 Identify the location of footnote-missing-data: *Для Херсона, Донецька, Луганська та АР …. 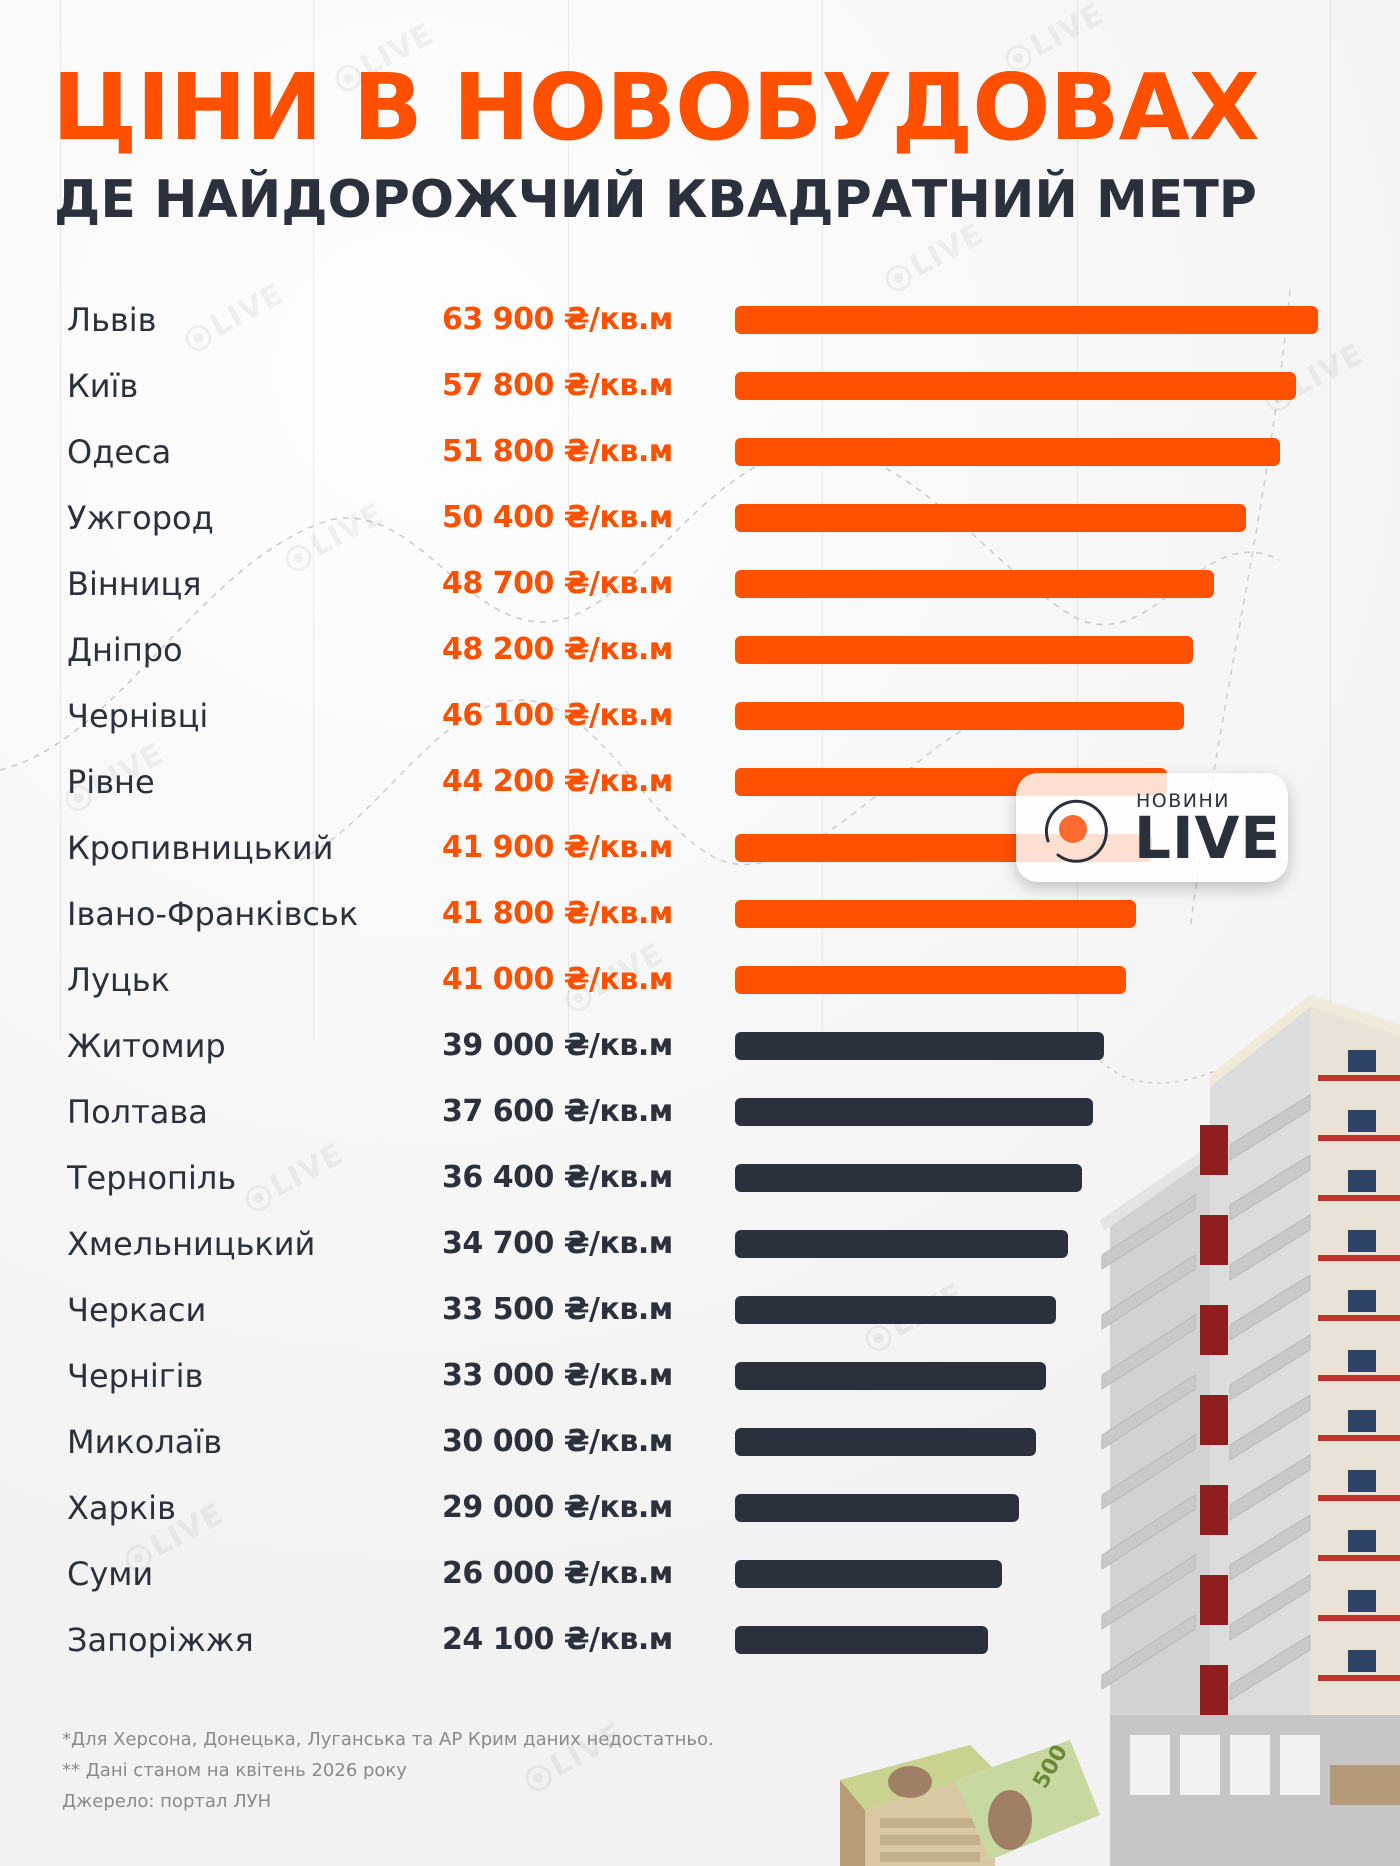
(388, 1739).